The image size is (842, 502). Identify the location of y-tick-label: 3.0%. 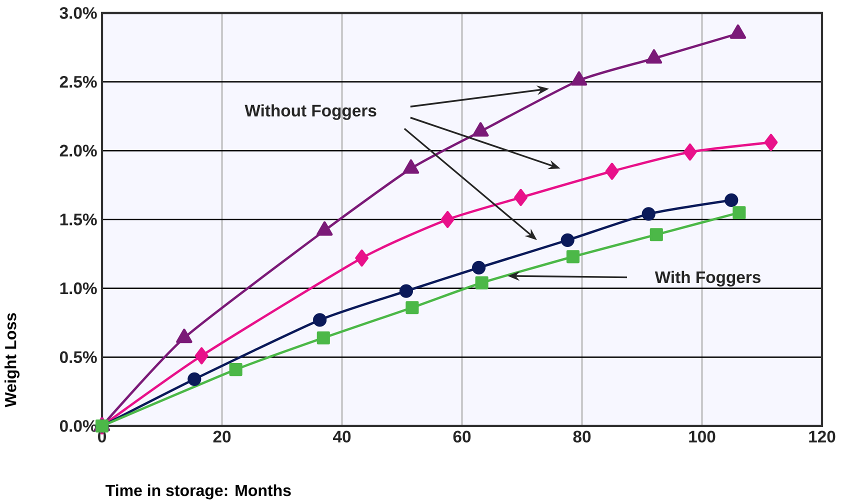
(78, 13).